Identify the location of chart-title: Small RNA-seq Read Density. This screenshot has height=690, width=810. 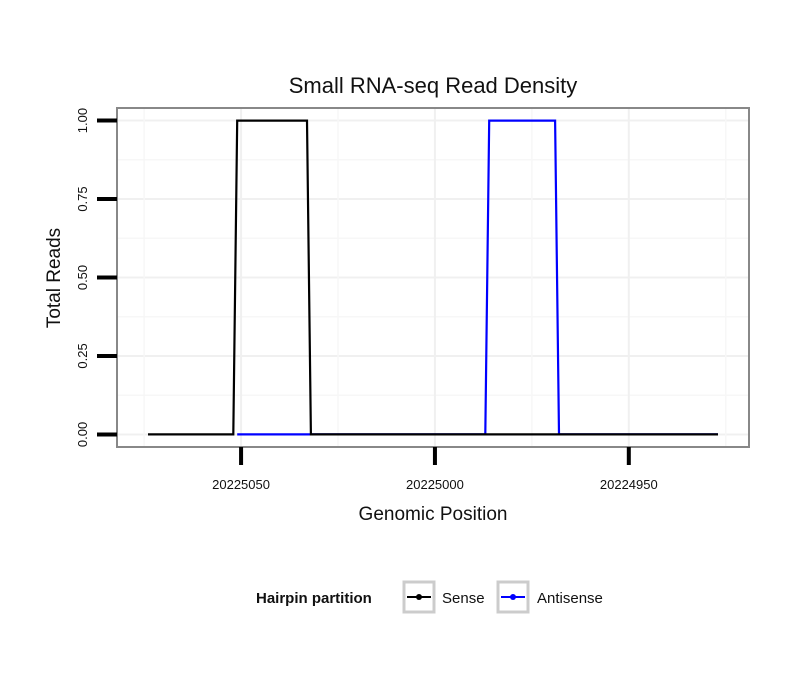
(433, 85).